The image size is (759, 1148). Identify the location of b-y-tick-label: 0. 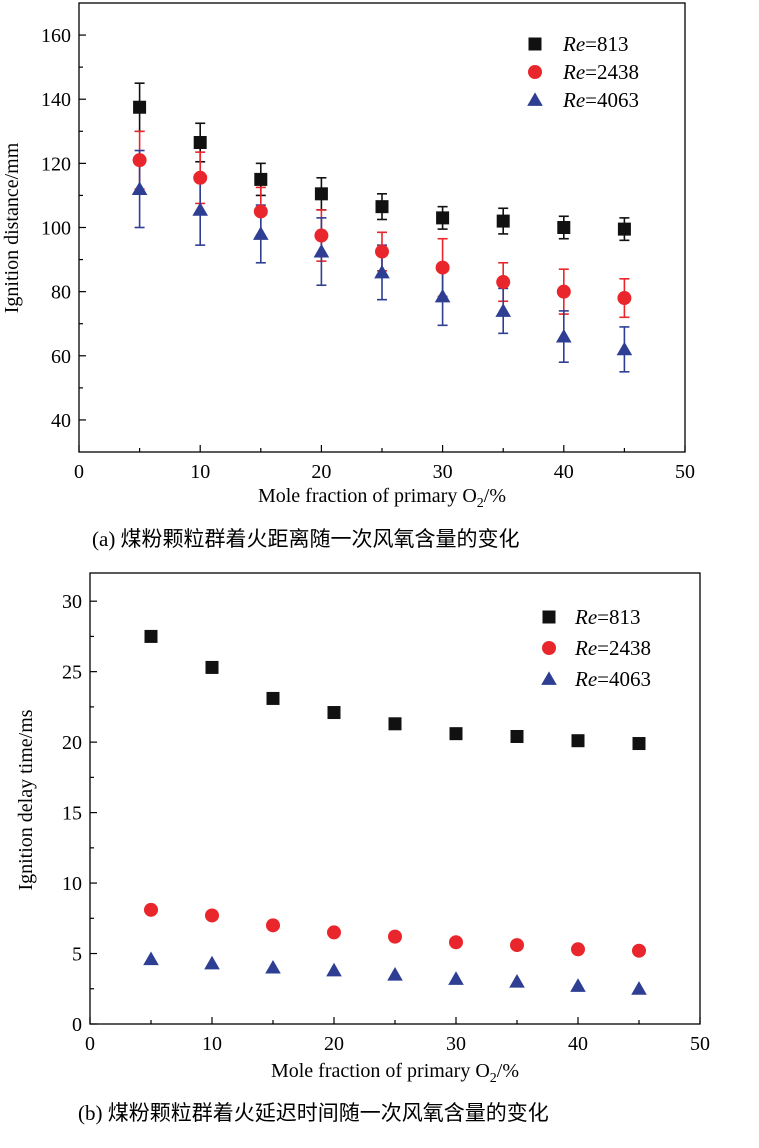
(77, 1025).